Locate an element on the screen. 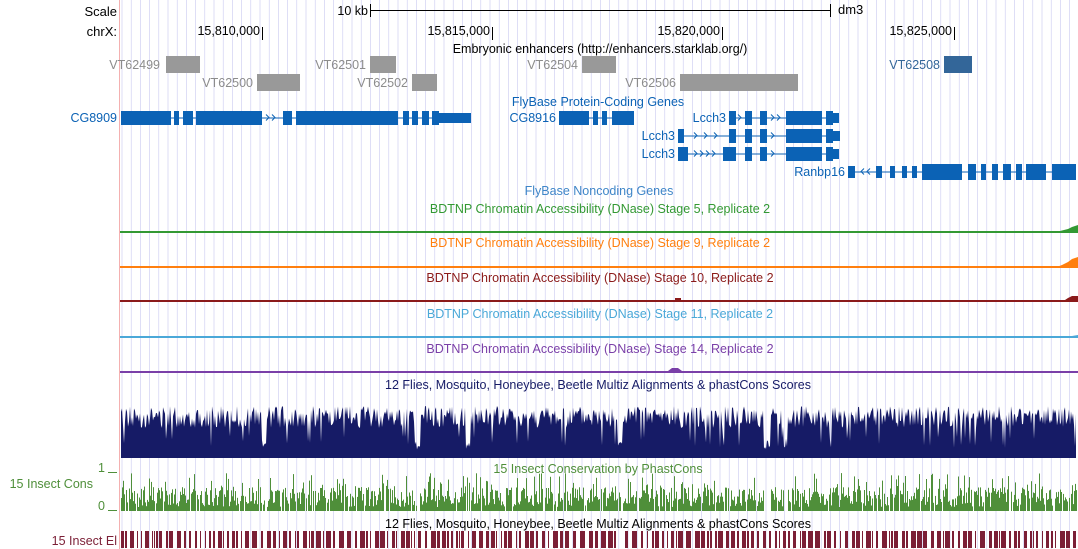  ruler-ticks is located at coordinates (608, 33).